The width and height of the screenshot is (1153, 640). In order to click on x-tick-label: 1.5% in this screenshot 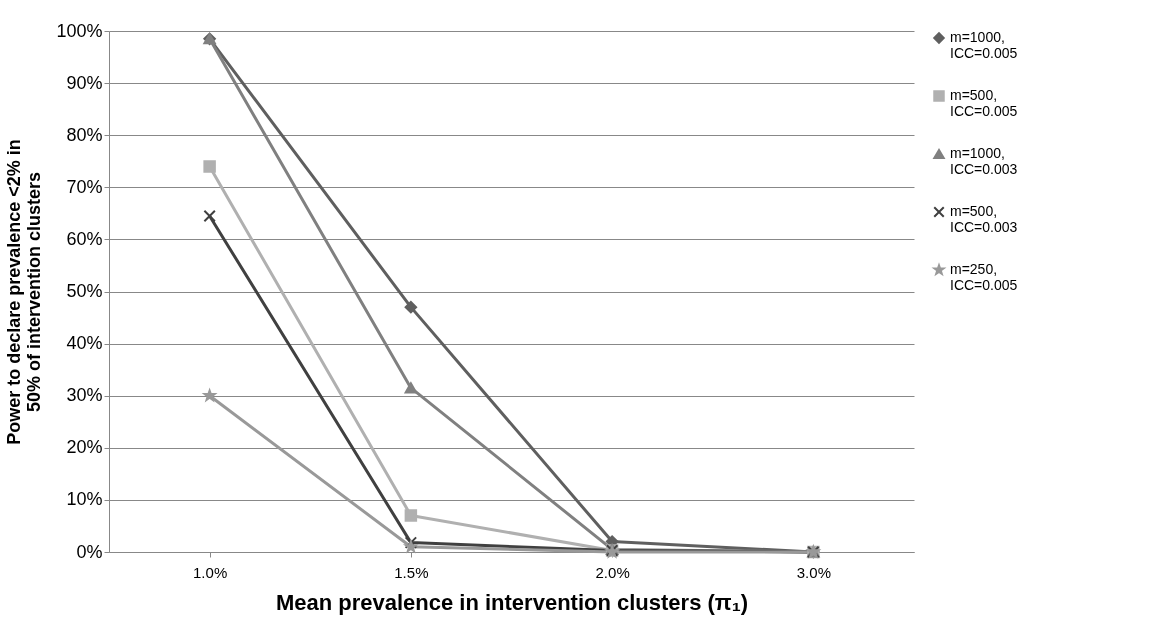, I will do `click(411, 572)`.